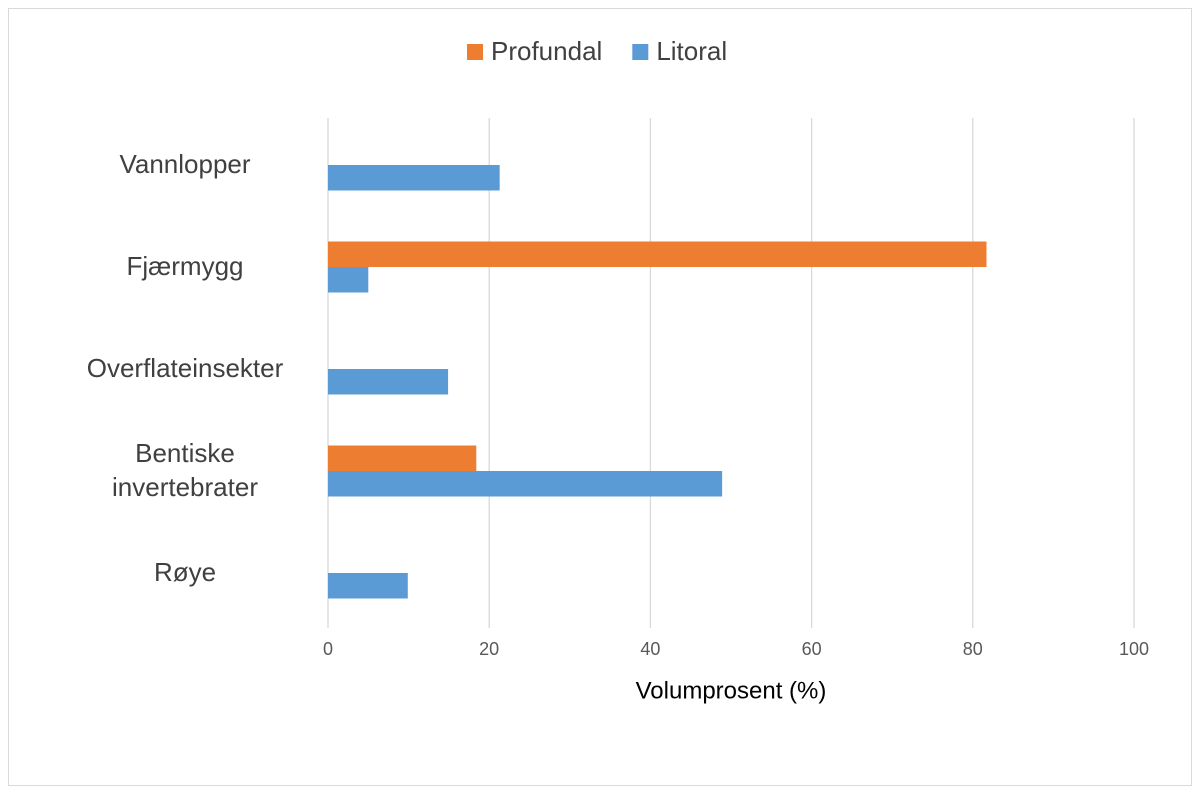 The height and width of the screenshot is (794, 1200). I want to click on x-tick-label: 20, so click(489, 649).